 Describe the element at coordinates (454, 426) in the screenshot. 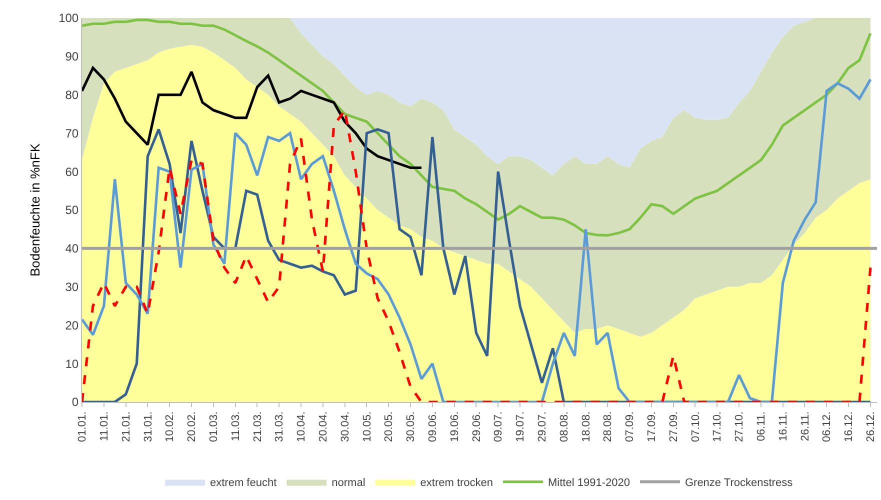

I see `x-tick-label: 19.06.` at that location.